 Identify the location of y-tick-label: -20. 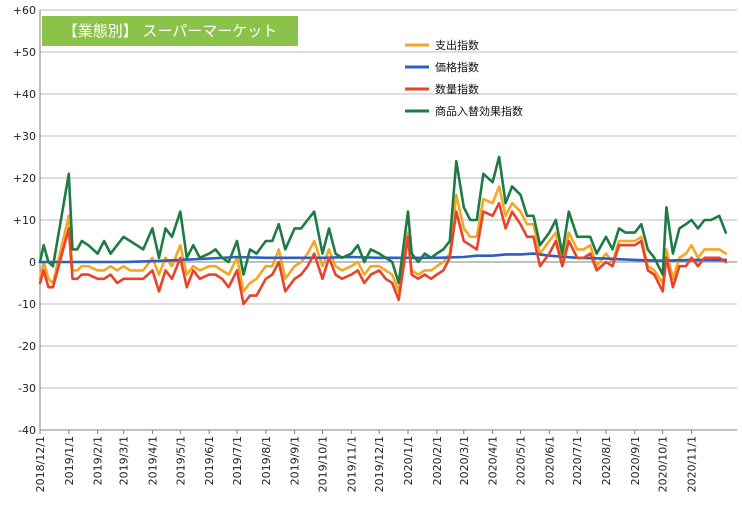
(27, 346).